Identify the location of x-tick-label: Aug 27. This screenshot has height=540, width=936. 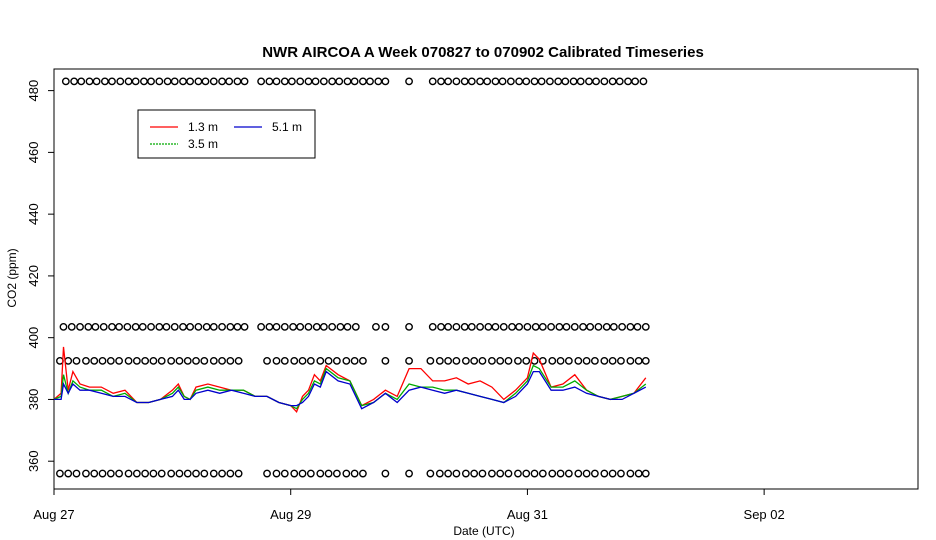
(53, 514).